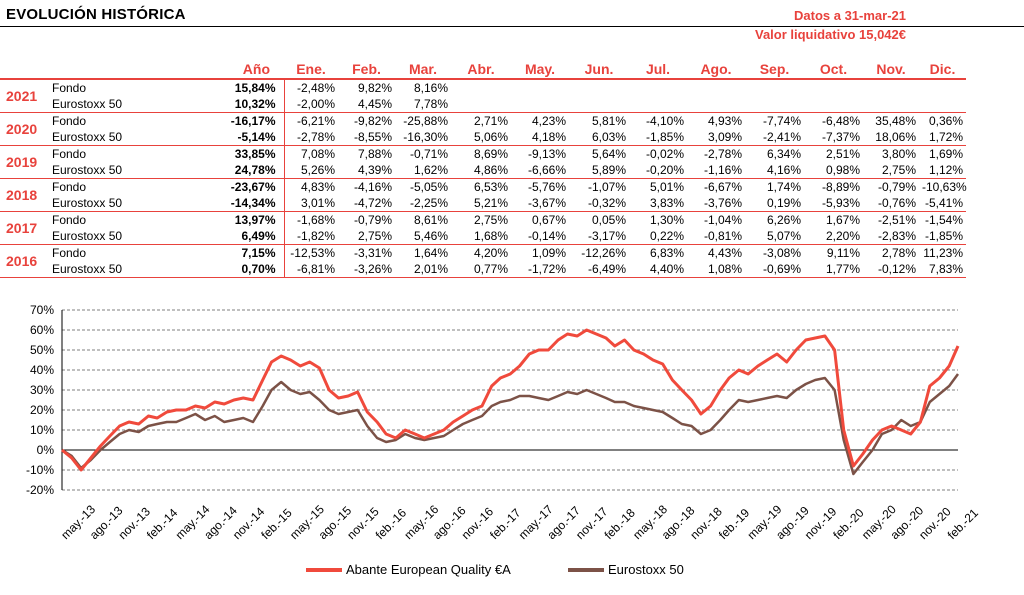  I want to click on monthly-return: -0,71%, so click(428, 154).